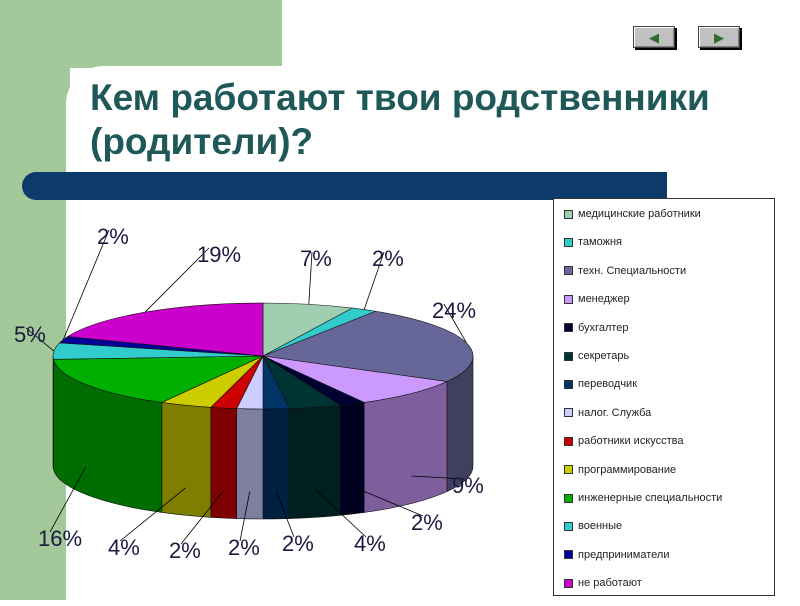 The image size is (800, 606). What do you see at coordinates (263, 356) in the screenshot?
I see `pie-top` at bounding box center [263, 356].